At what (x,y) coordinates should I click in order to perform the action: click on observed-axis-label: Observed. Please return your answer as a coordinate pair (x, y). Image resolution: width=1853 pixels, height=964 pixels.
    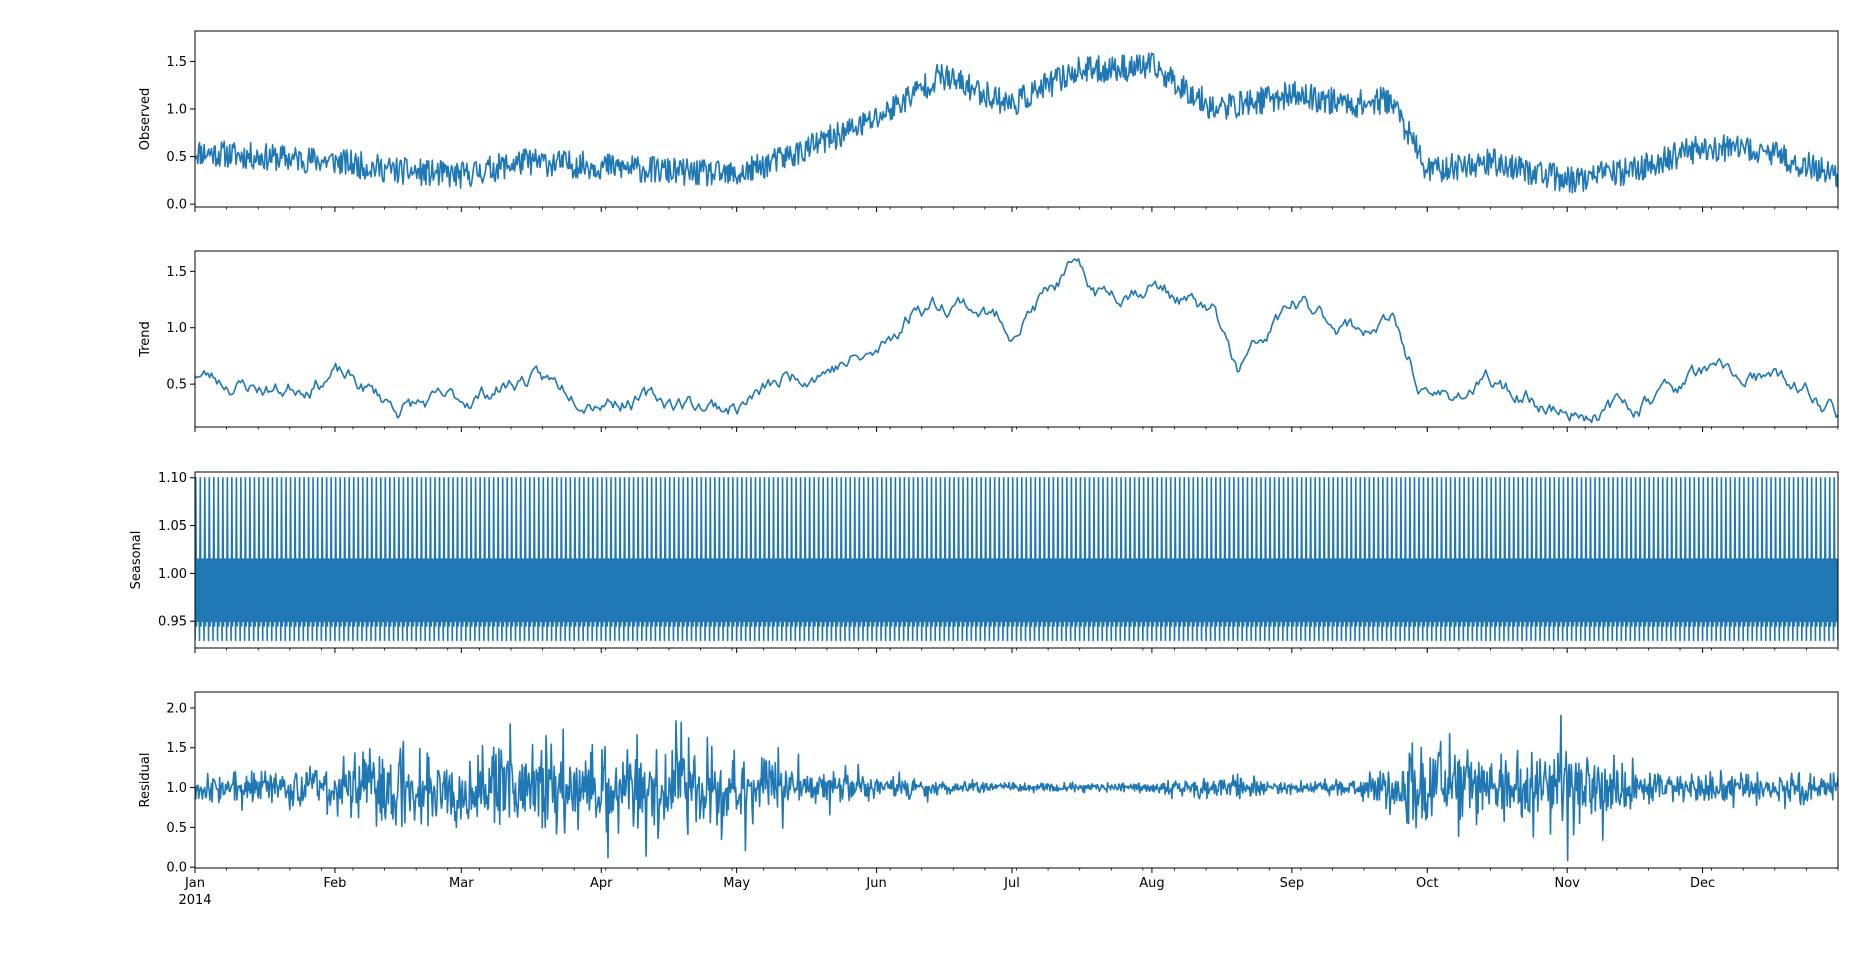
    Looking at the image, I should click on (145, 119).